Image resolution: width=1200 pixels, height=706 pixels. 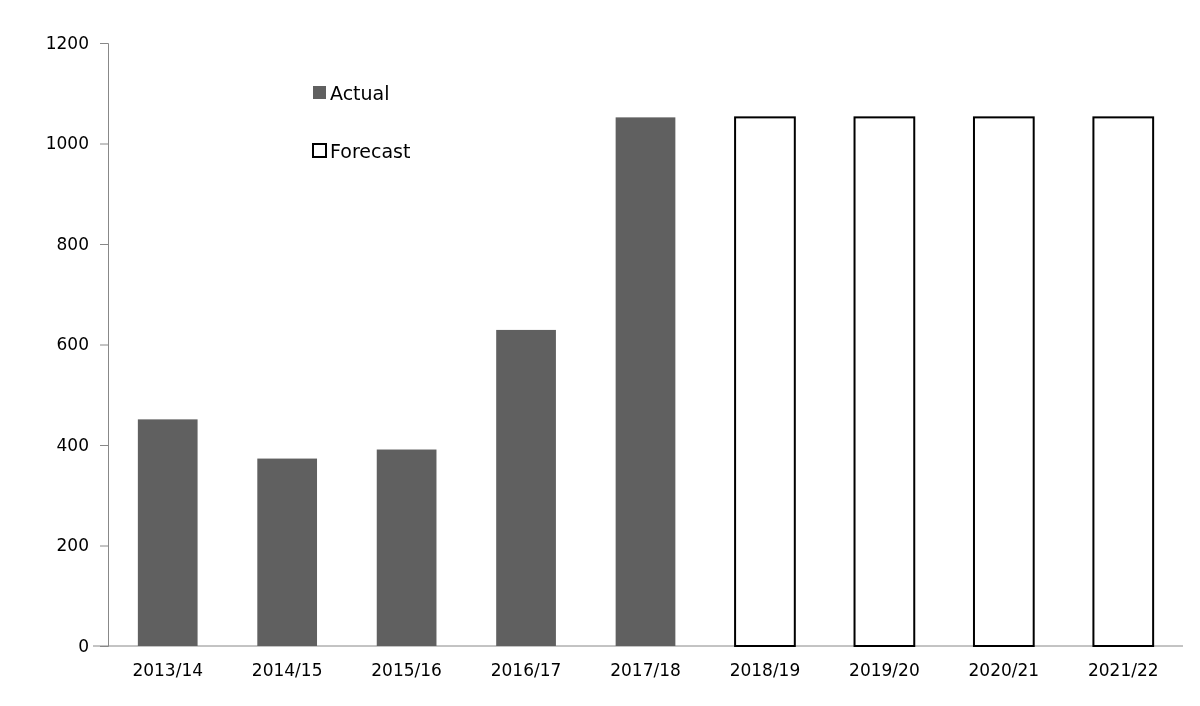 What do you see at coordinates (67, 42) in the screenshot?
I see `y-tick-label: 1200` at bounding box center [67, 42].